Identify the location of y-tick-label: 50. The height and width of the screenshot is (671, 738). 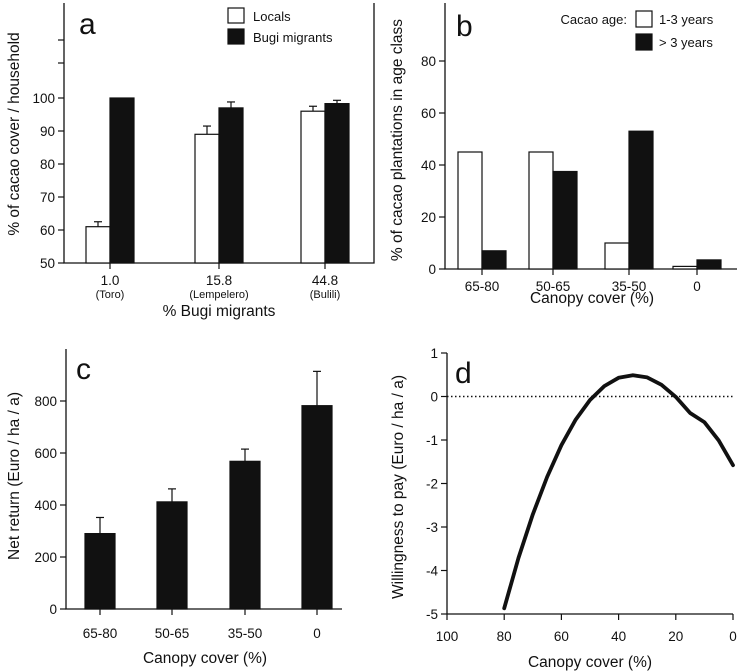
(47, 263).